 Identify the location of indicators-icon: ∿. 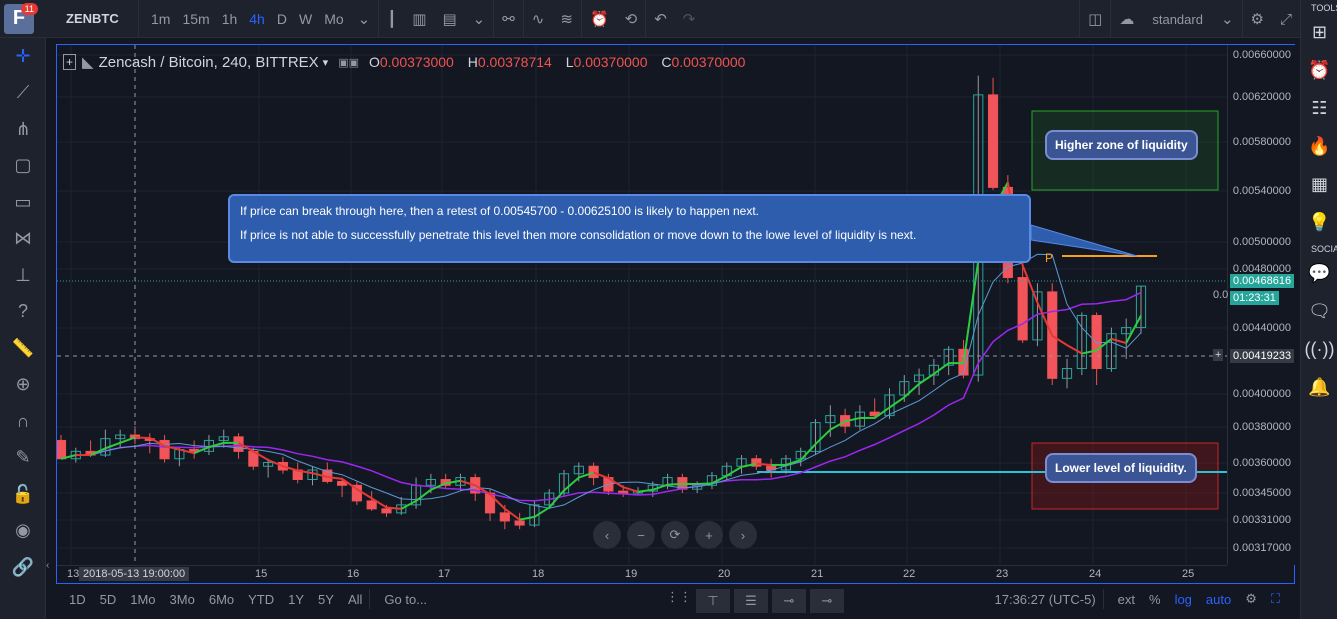
(538, 19).